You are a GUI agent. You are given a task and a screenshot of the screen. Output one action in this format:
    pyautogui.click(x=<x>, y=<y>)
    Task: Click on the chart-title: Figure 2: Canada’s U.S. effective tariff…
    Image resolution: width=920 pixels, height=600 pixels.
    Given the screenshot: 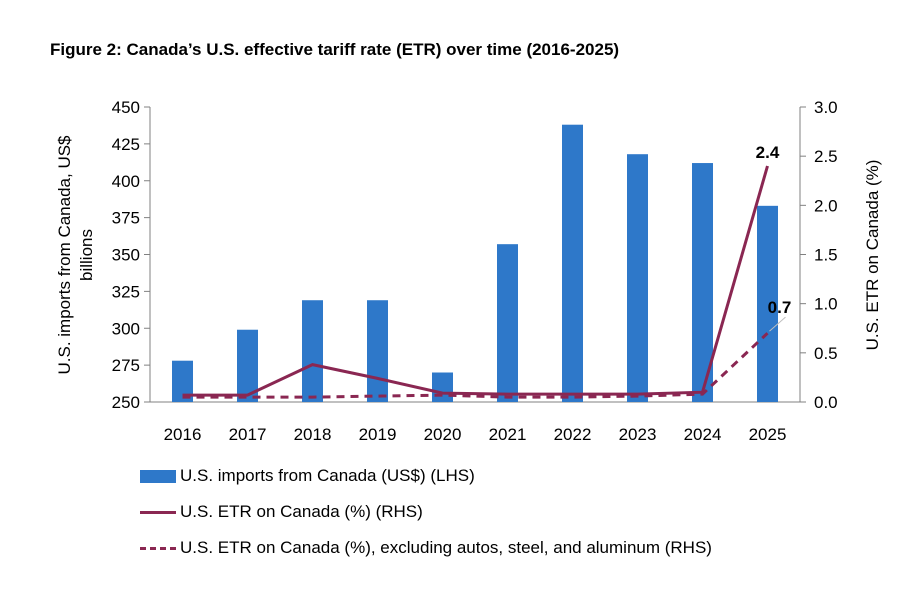 What is the action you would take?
    pyautogui.click(x=335, y=49)
    